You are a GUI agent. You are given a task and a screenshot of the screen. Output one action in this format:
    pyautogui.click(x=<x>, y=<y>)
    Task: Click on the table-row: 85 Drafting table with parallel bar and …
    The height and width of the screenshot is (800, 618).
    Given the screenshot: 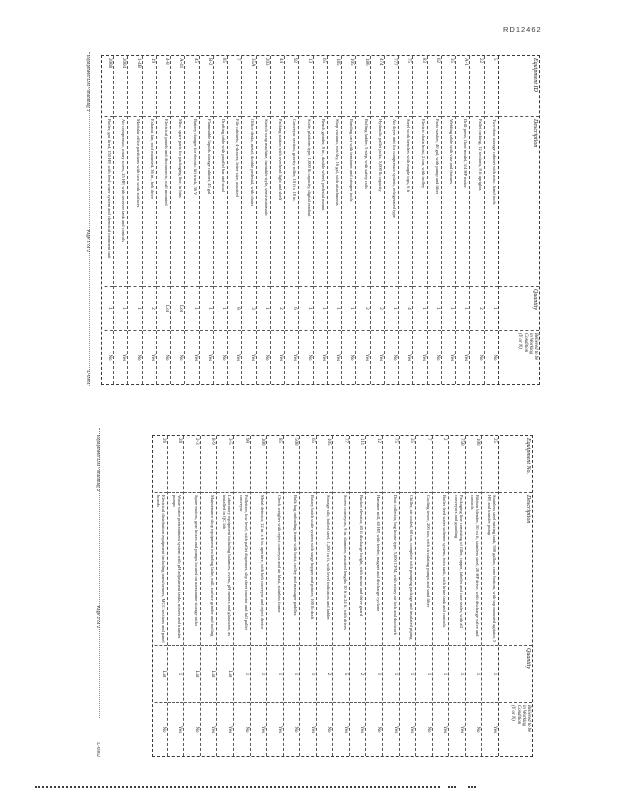 What is the action you would take?
    pyautogui.click(x=220, y=220)
    